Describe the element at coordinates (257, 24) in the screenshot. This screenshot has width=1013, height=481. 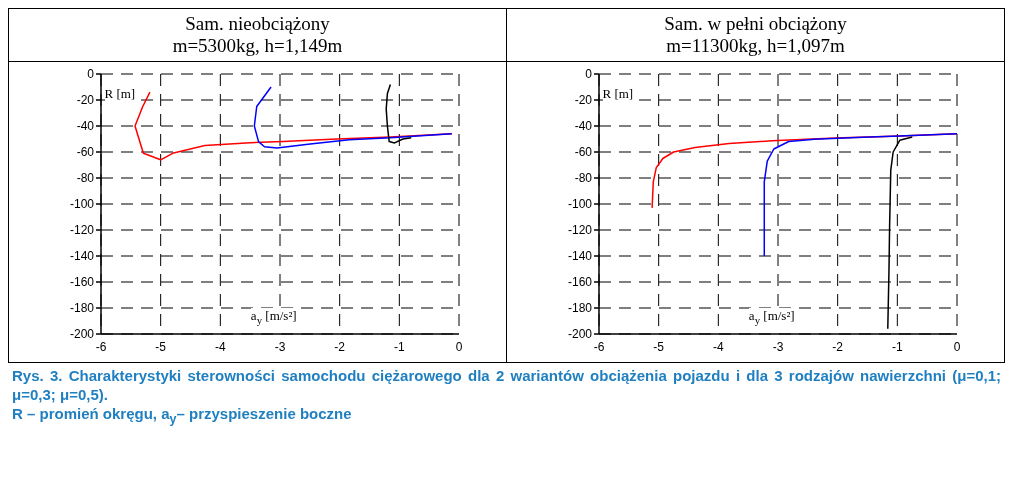
I see `chart-title: Sam. nieobciążony` at that location.